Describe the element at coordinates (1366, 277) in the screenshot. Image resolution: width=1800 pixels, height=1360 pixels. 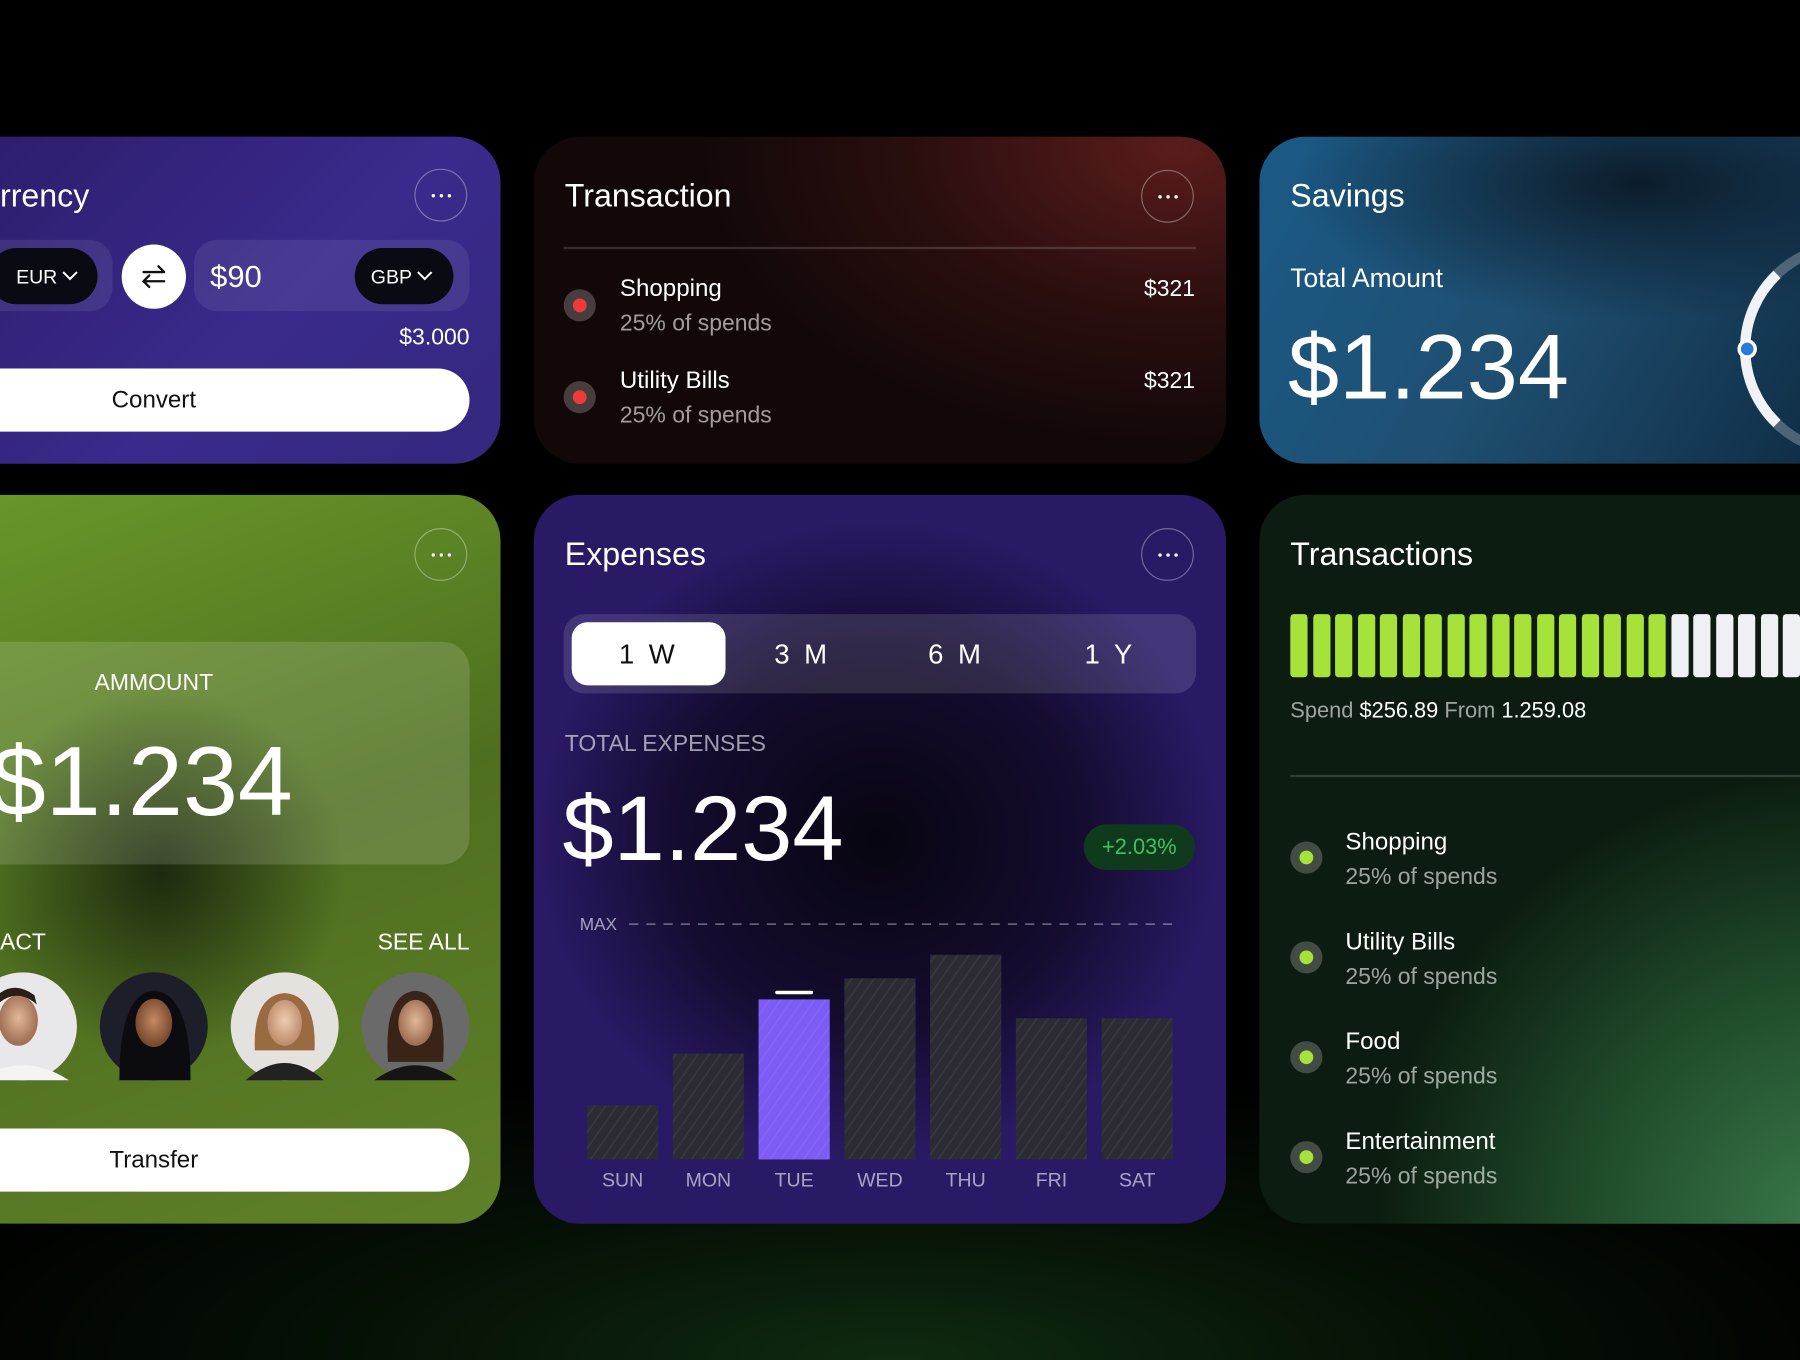
I see `label: Total Amount` at that location.